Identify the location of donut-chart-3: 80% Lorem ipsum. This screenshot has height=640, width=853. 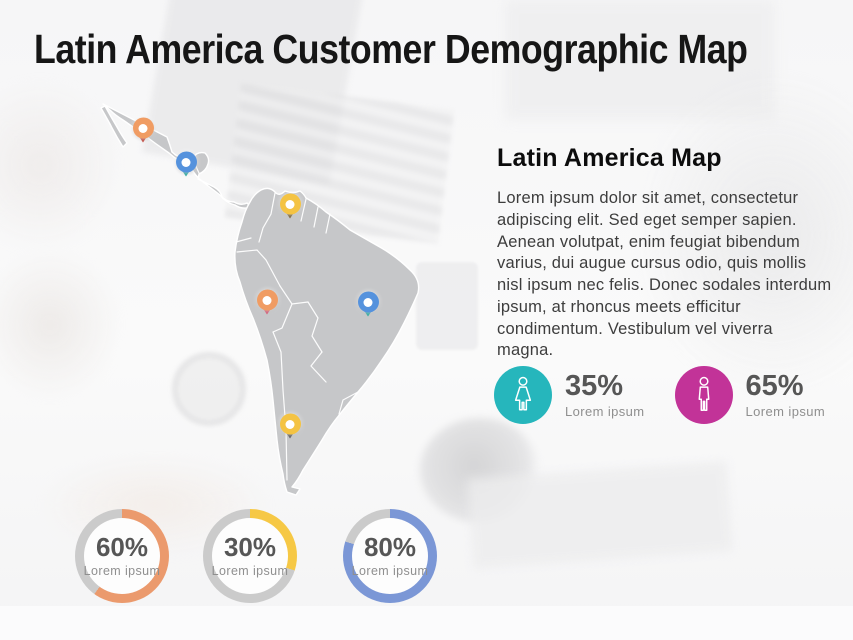
(390, 556).